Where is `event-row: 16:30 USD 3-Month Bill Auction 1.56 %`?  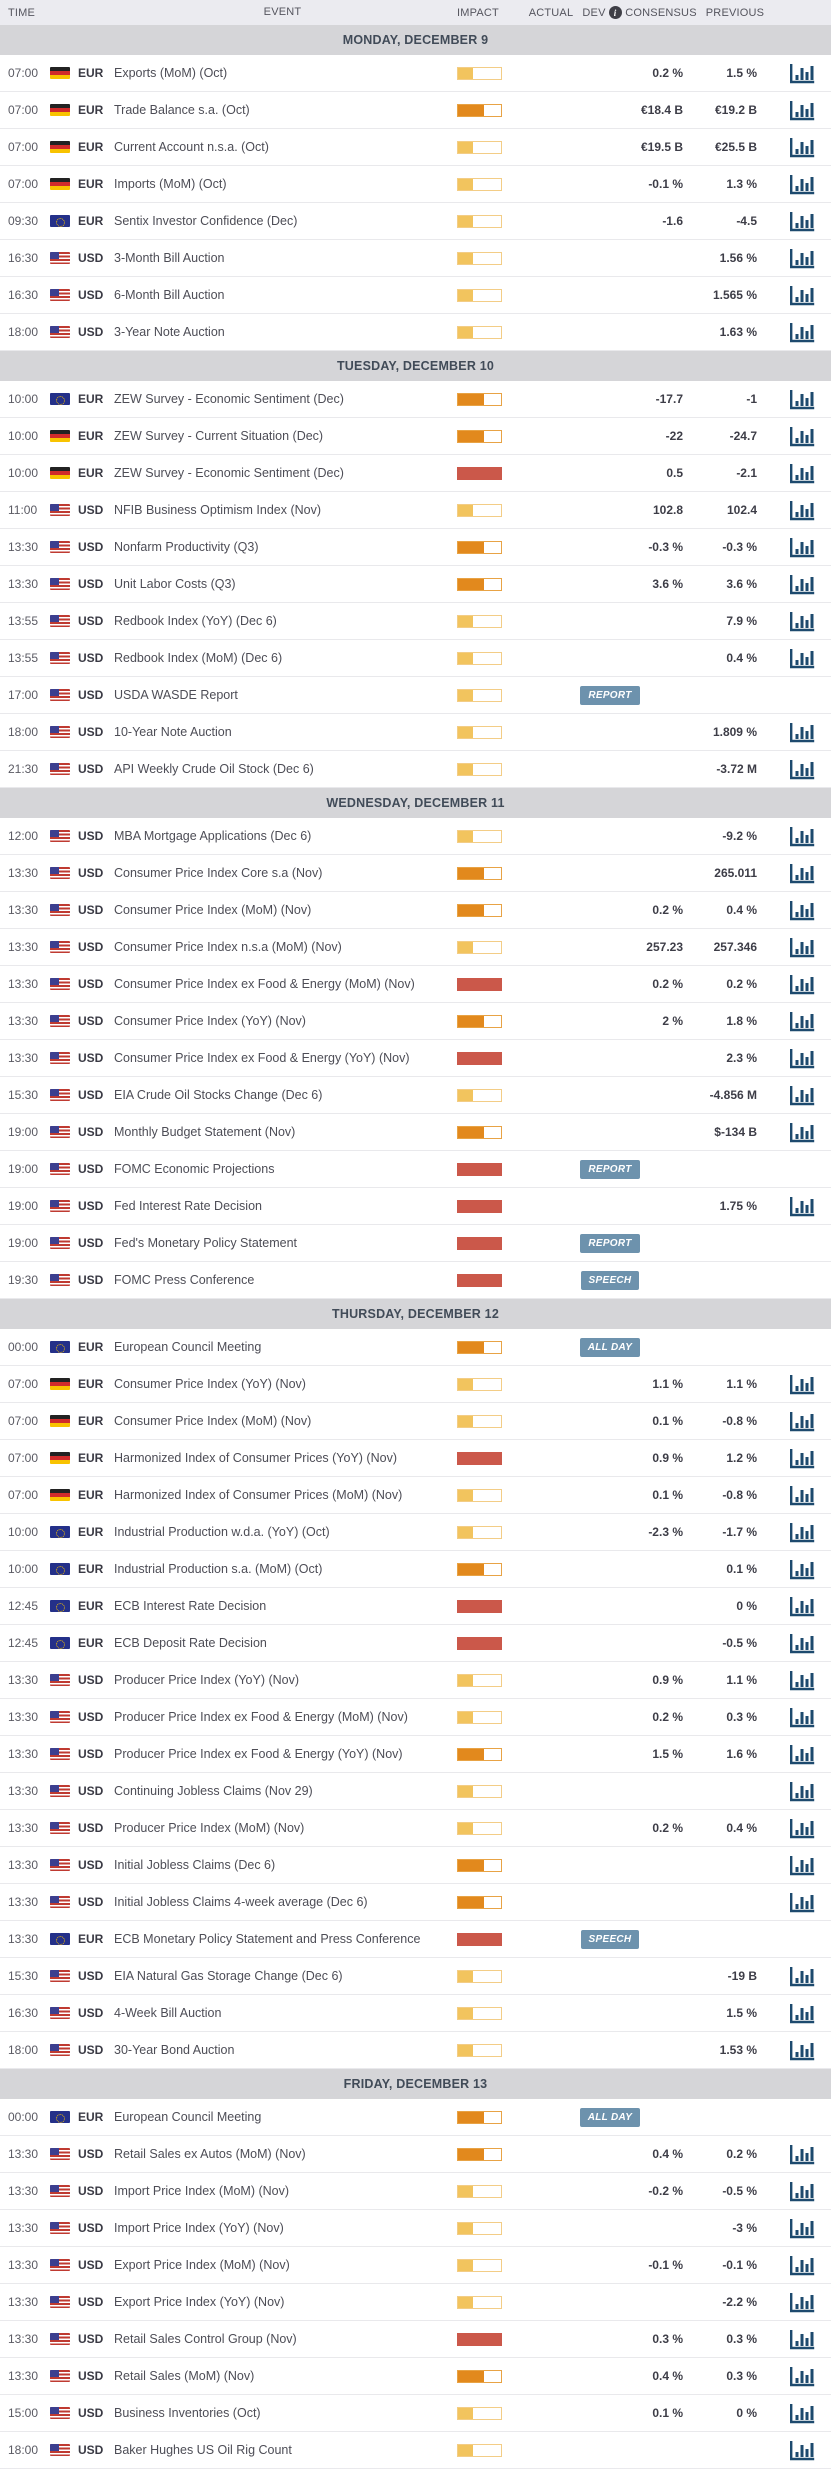
event-row: 16:30 USD 3-Month Bill Auction 1.56 % is located at coordinates (415, 258).